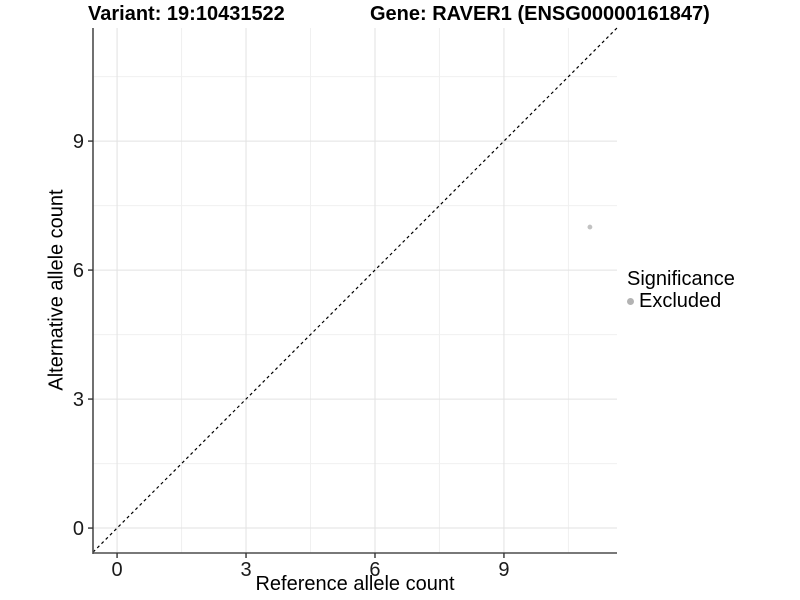  Describe the element at coordinates (374, 570) in the screenshot. I see `x-tick-label: 6` at that location.